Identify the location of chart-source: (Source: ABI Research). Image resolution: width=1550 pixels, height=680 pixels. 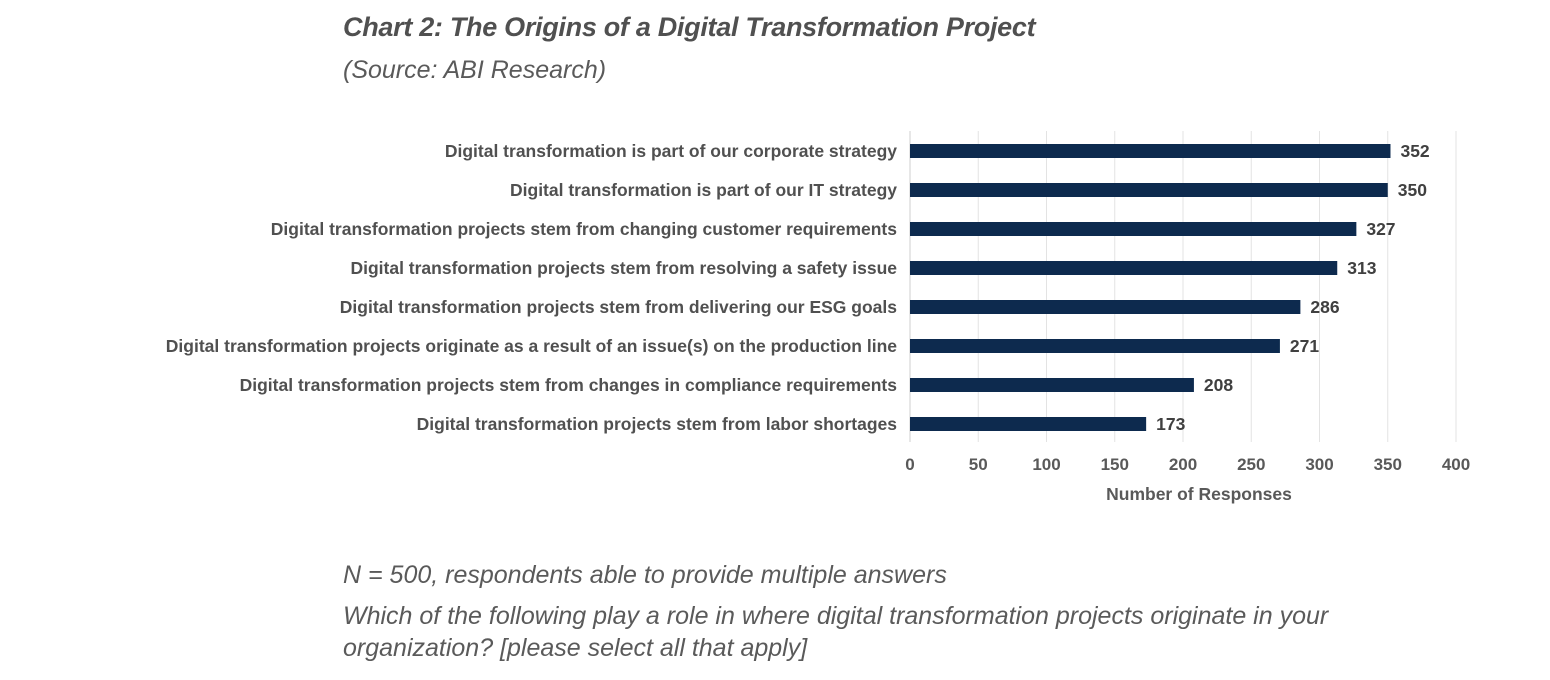
(475, 70).